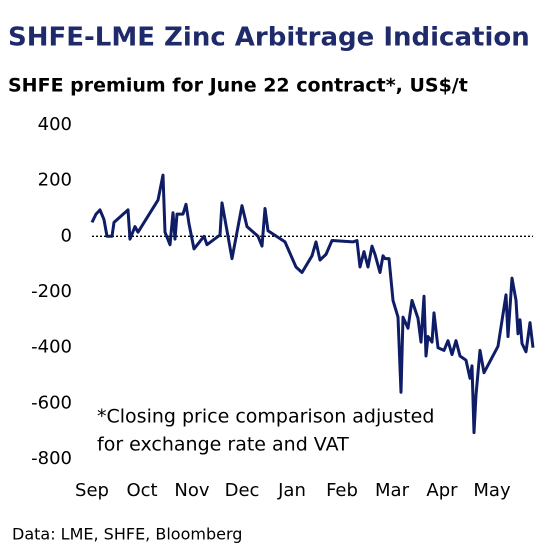  I want to click on chart-title: SHFE-LME Zinc Arbitrage Indication, so click(269, 38).